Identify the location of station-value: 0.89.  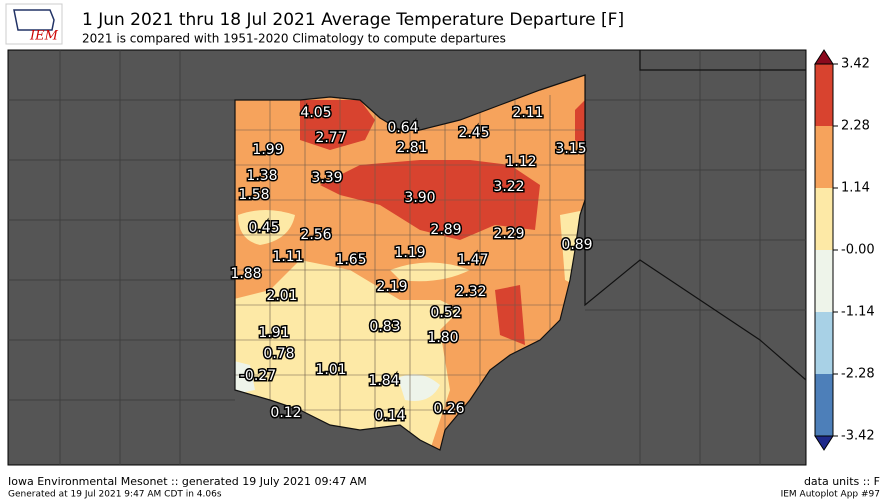
(576, 245).